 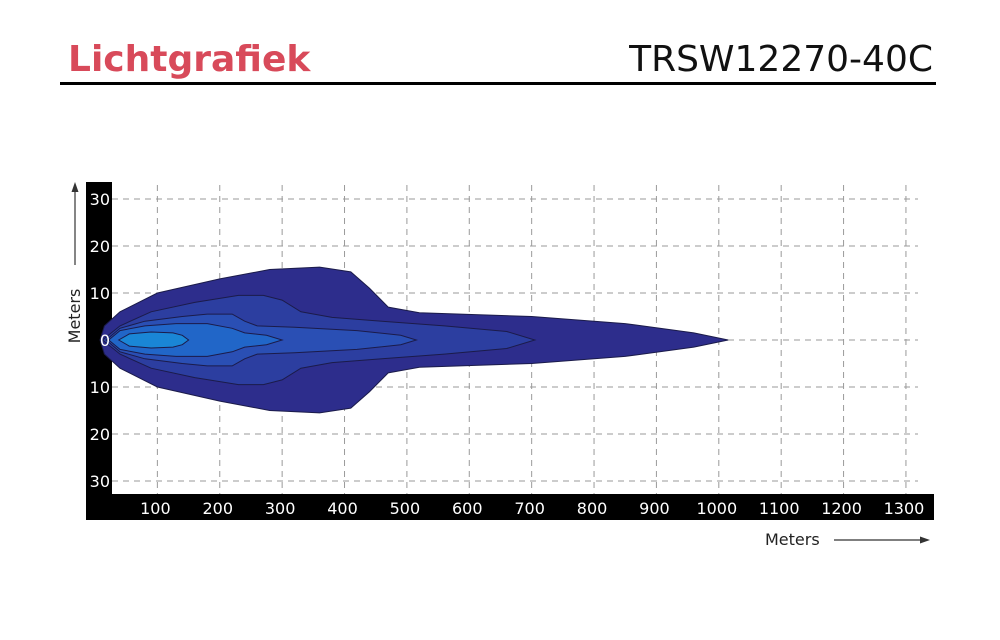 I want to click on y-axis-arrow-head, so click(x=75, y=187).